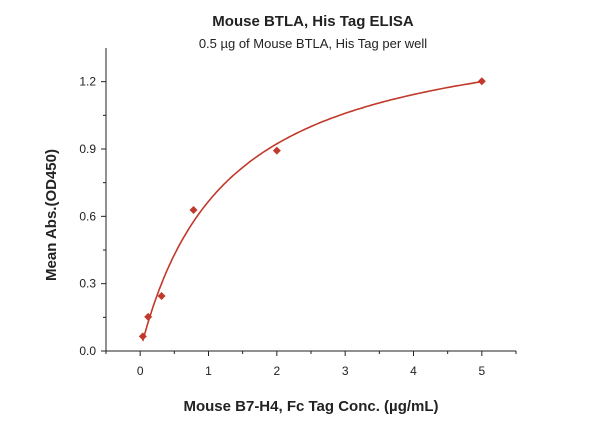 Image resolution: width=600 pixels, height=421 pixels. I want to click on y-tick-label: 0.3, so click(87, 284).